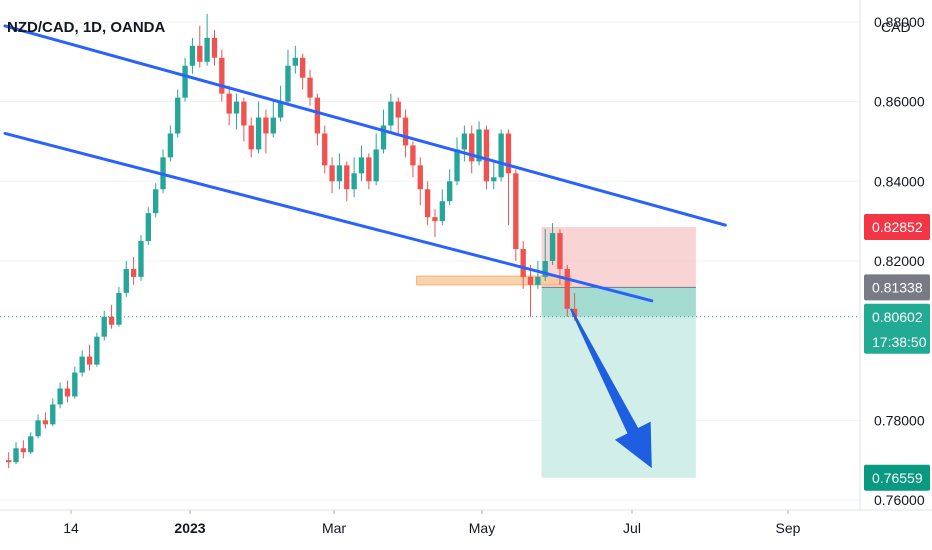 This screenshot has width=932, height=550. What do you see at coordinates (432, 523) in the screenshot?
I see `time-axis: 14 2023 Mar May Jul Sep` at bounding box center [432, 523].